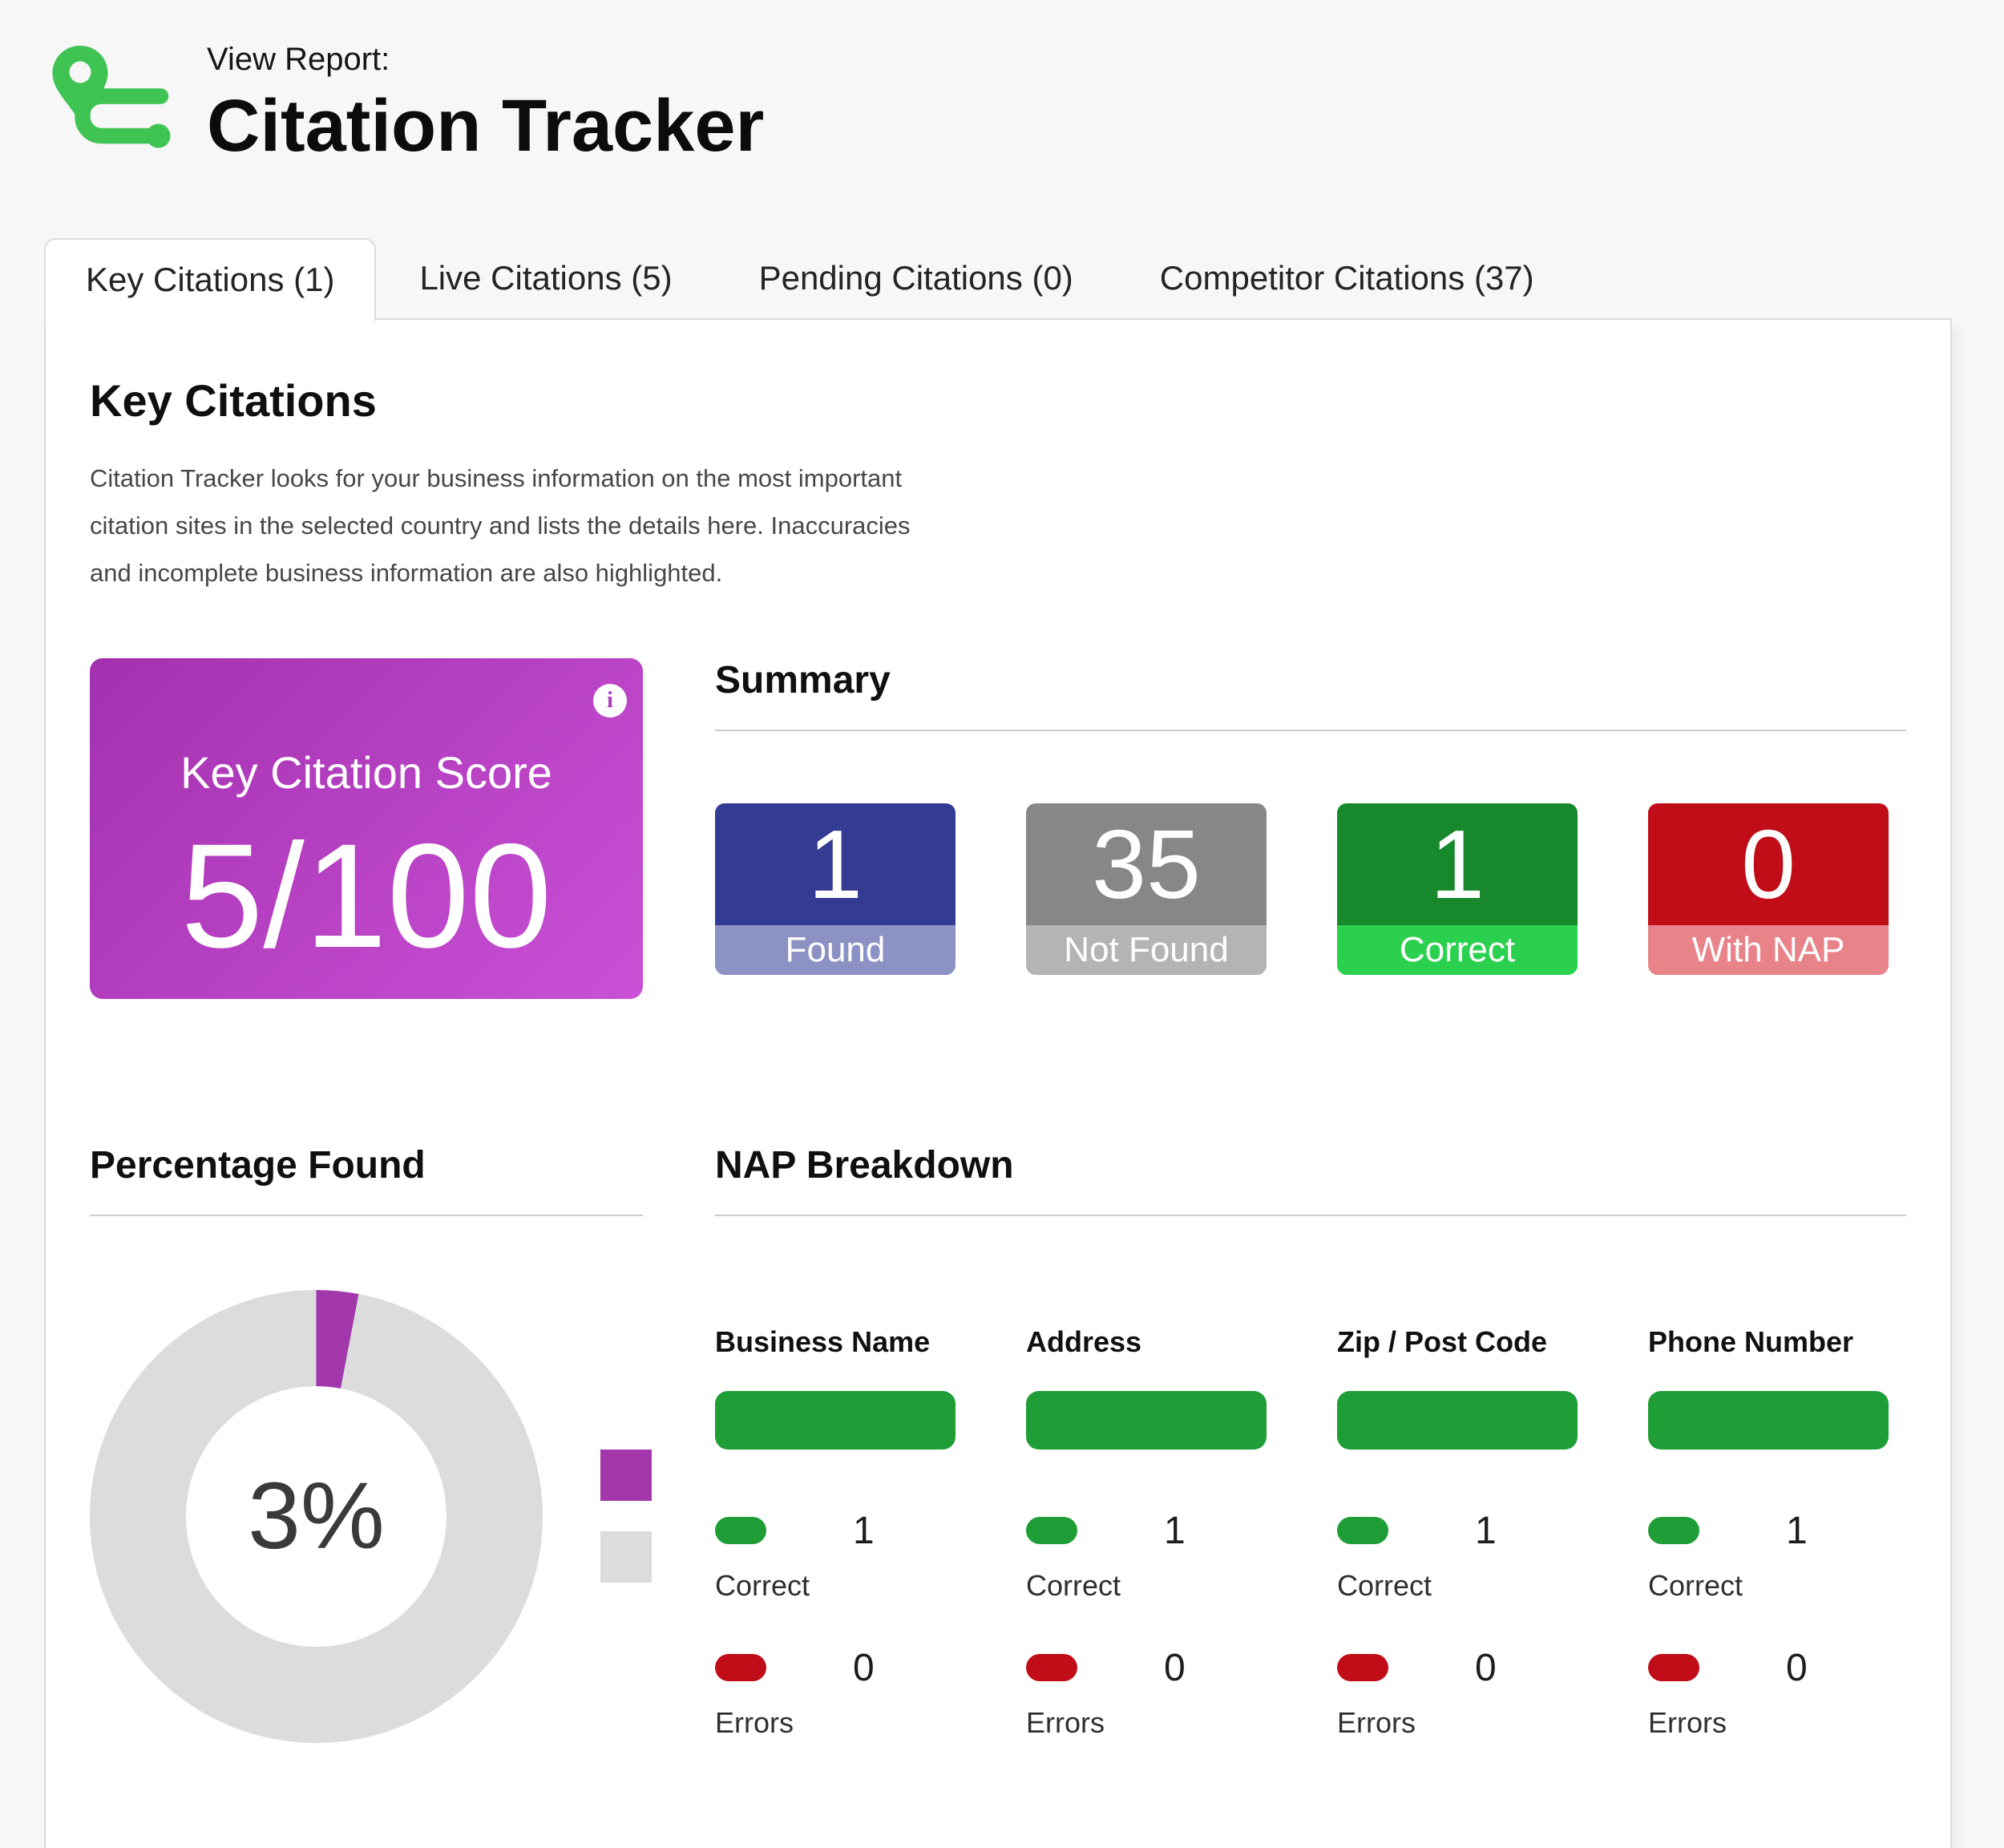 This screenshot has height=1848, width=2004. Describe the element at coordinates (864, 1165) in the screenshot. I see `nap-breakdown-heading: NAP Breakdown` at that location.